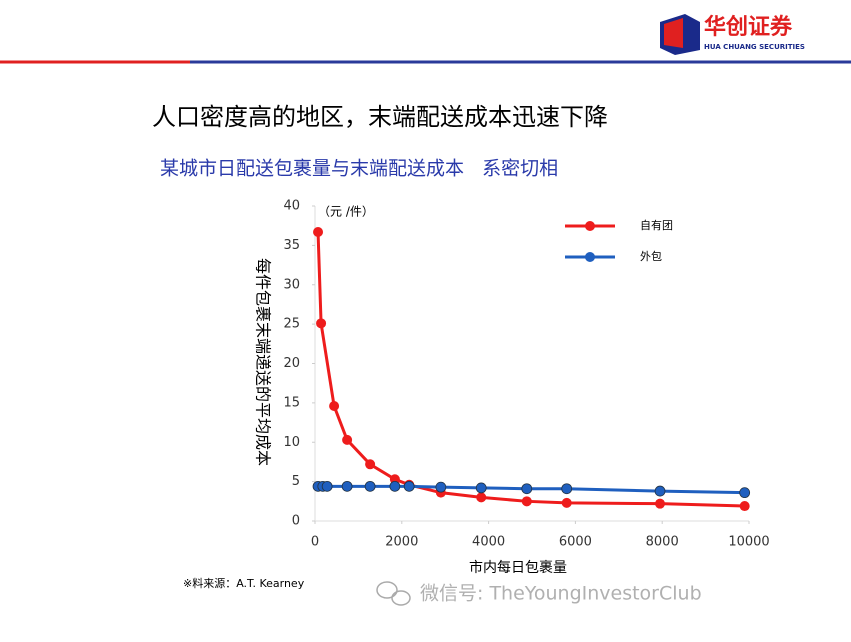  Describe the element at coordinates (656, 225) in the screenshot. I see `legend-label: 自有团` at that location.